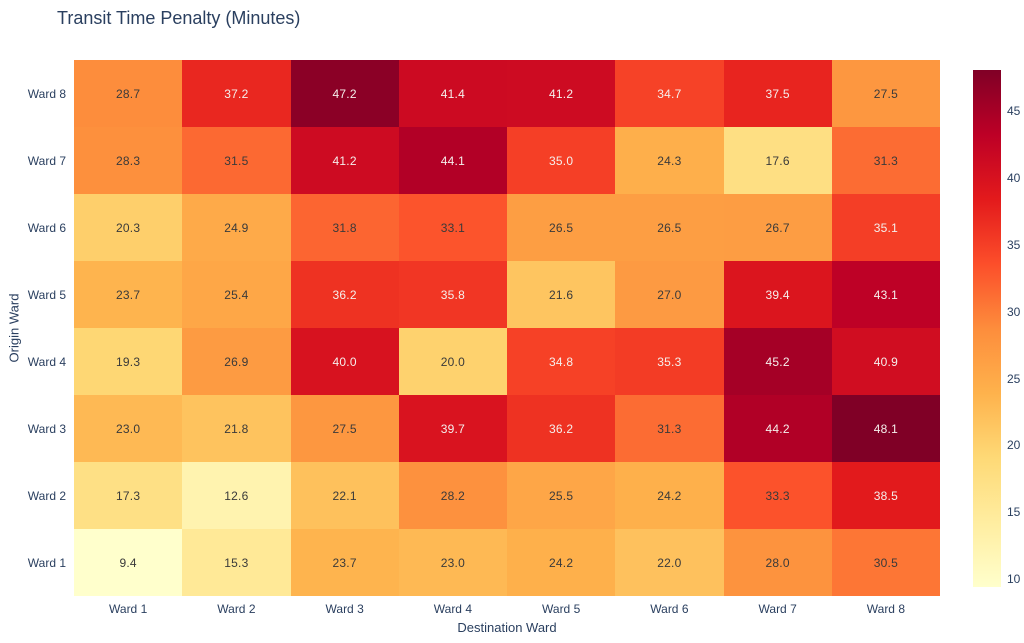 The height and width of the screenshot is (643, 1024). What do you see at coordinates (885, 495) in the screenshot?
I see `heatmap-cell: 38.5` at bounding box center [885, 495].